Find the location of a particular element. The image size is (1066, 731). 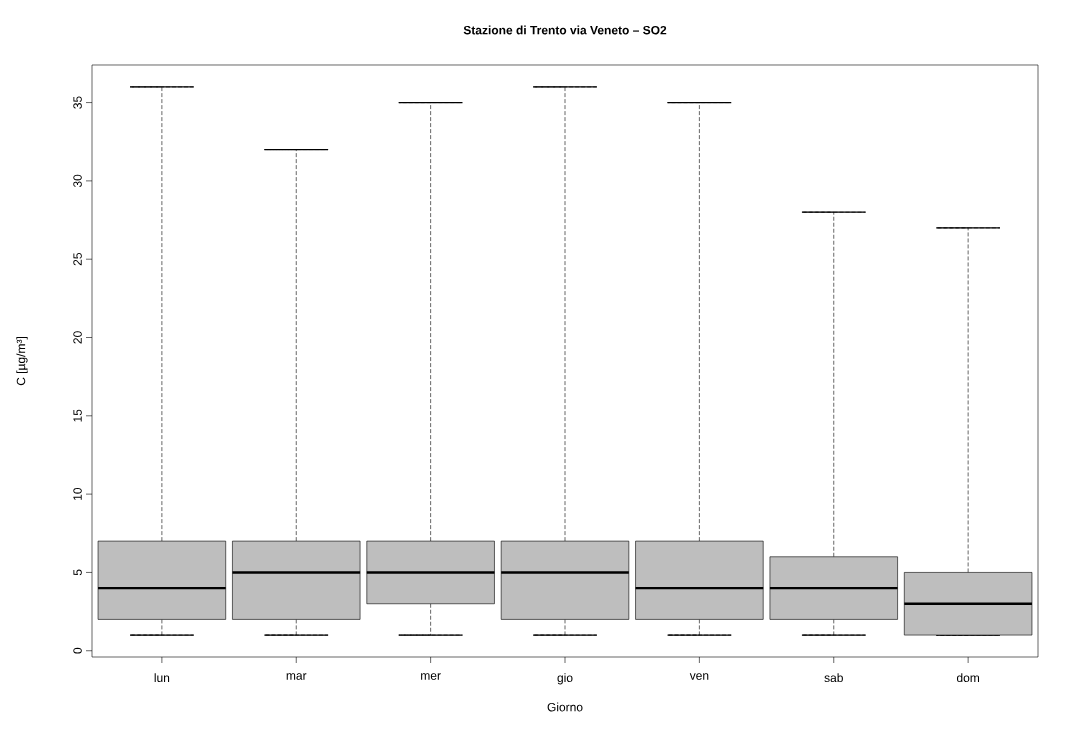

x-axis-title: Giorno is located at coordinates (565, 707).